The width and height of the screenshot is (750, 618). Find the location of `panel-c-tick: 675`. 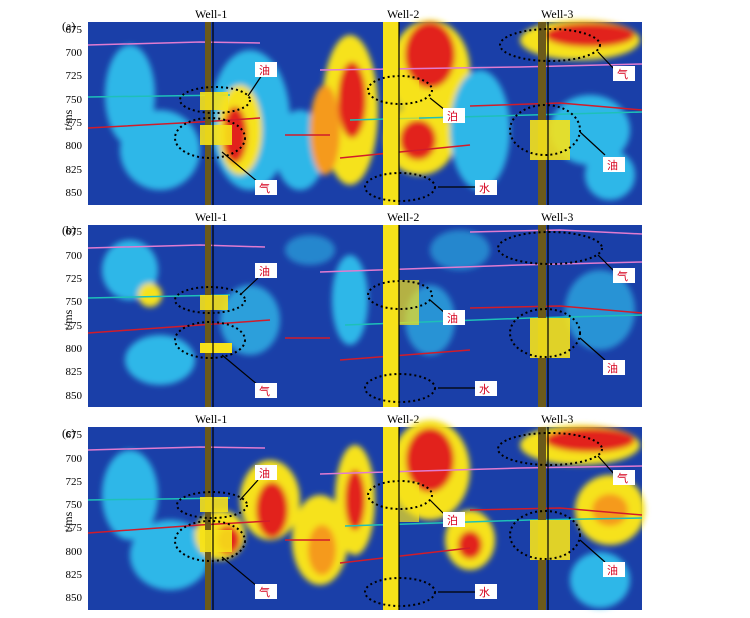

panel-c-tick: 675 is located at coordinates (74, 435).